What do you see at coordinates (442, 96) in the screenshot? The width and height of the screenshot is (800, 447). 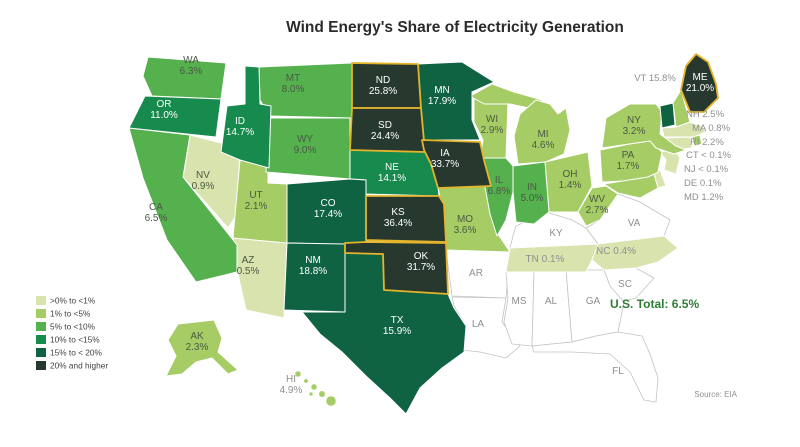 I see `state-label-MN: MN 17.9%` at bounding box center [442, 96].